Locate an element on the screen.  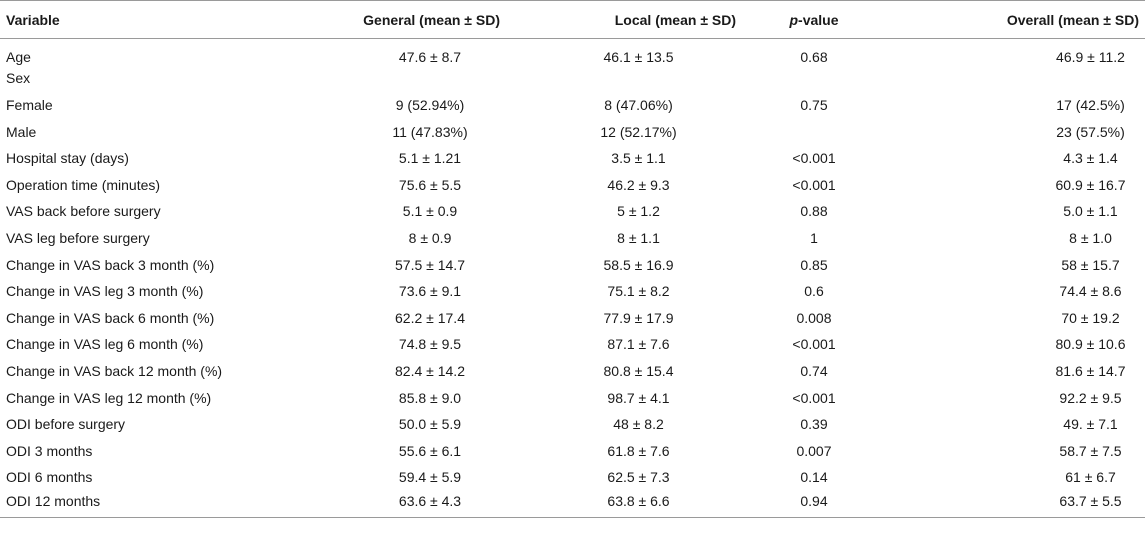
cell-local: 87.1 ± 7.6 is located at coordinates (638, 344).